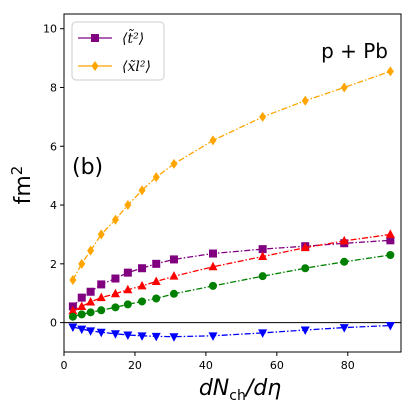  I want to click on x-tick-label: 60, so click(277, 365).